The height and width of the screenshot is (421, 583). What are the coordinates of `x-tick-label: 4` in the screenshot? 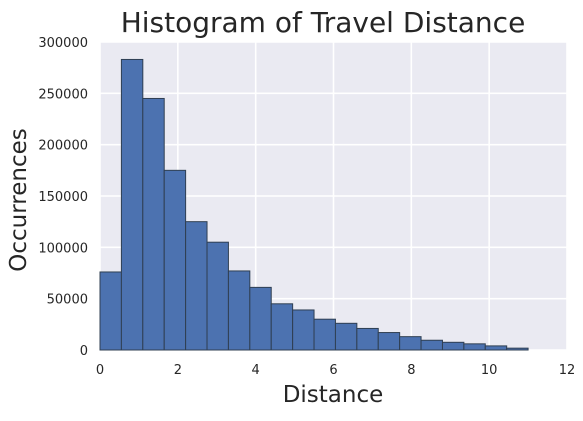 It's located at (256, 370).